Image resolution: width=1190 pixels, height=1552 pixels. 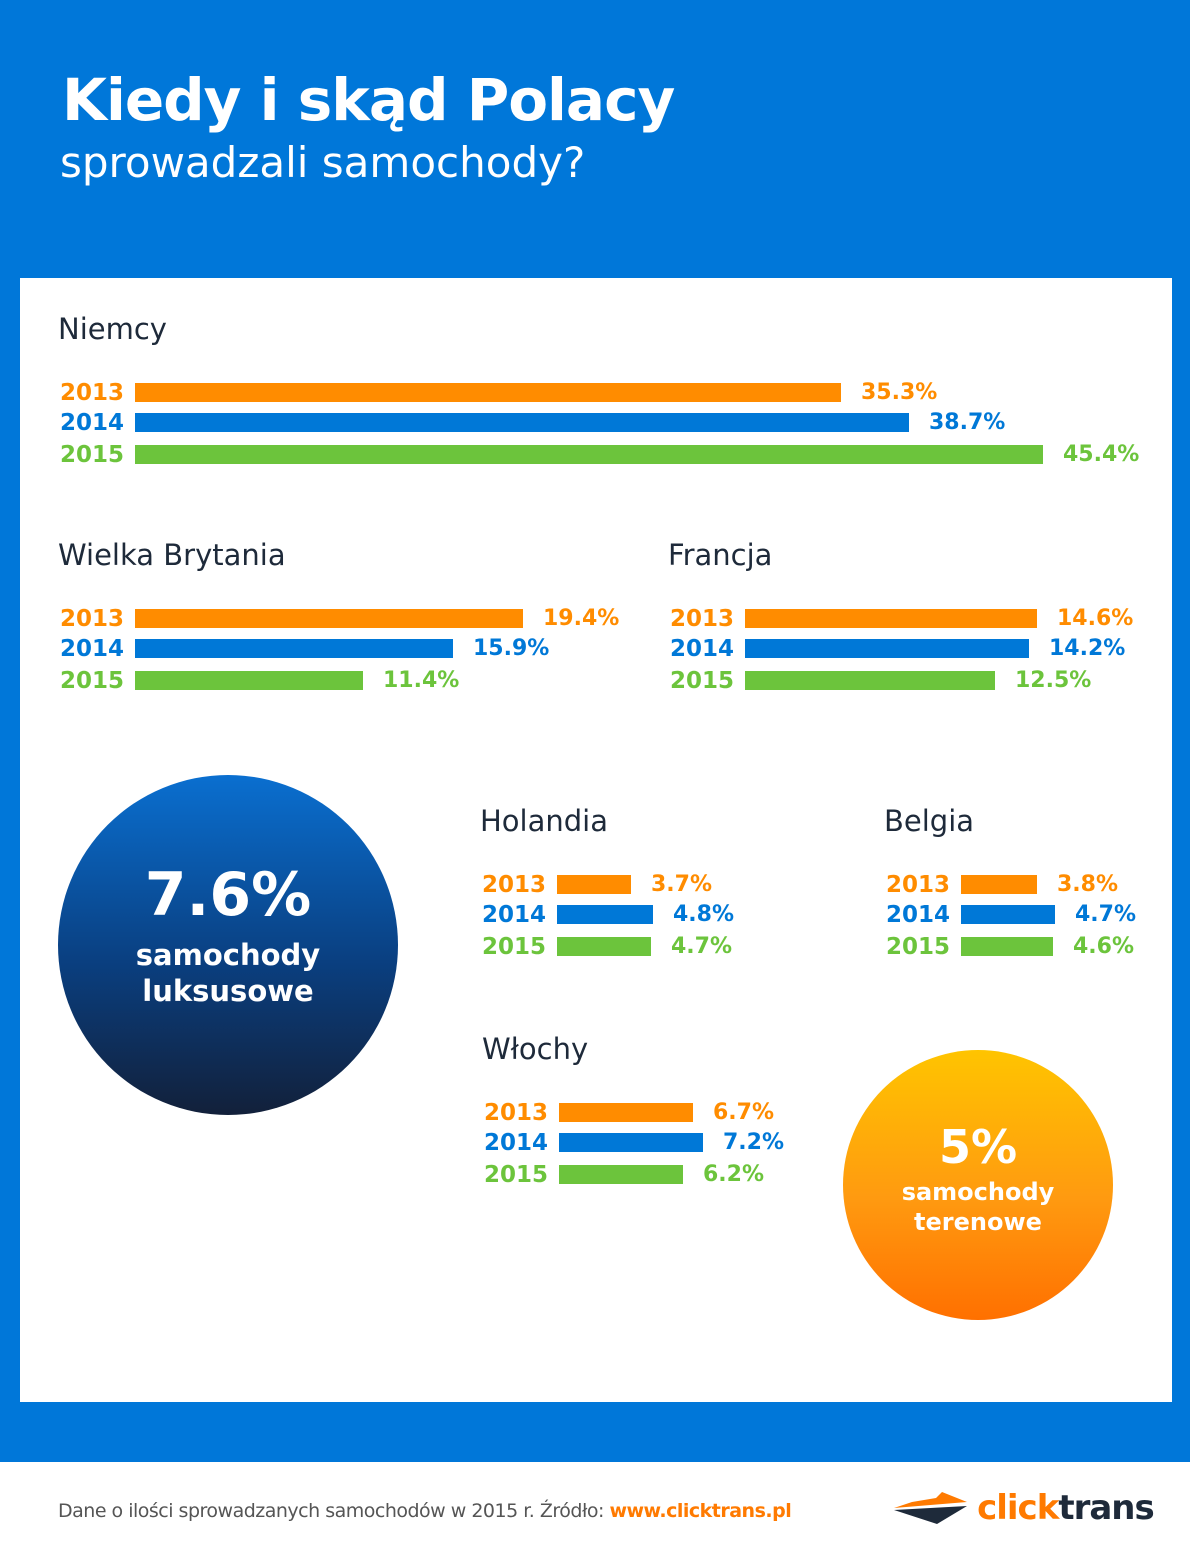 What do you see at coordinates (581, 618) in the screenshot?
I see `value-label: 19.4%` at bounding box center [581, 618].